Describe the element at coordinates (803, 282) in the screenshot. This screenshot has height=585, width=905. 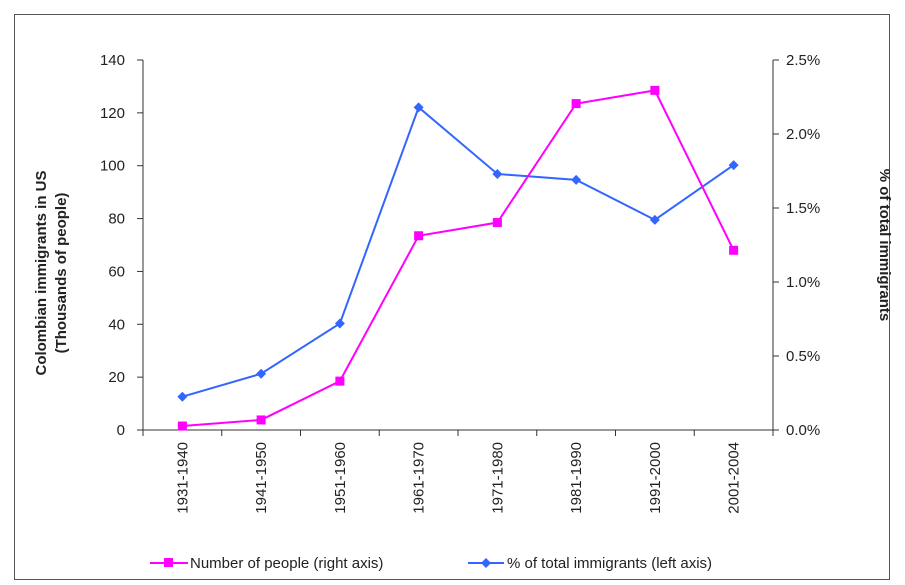
I see `right-tick-label: 1.0%` at that location.